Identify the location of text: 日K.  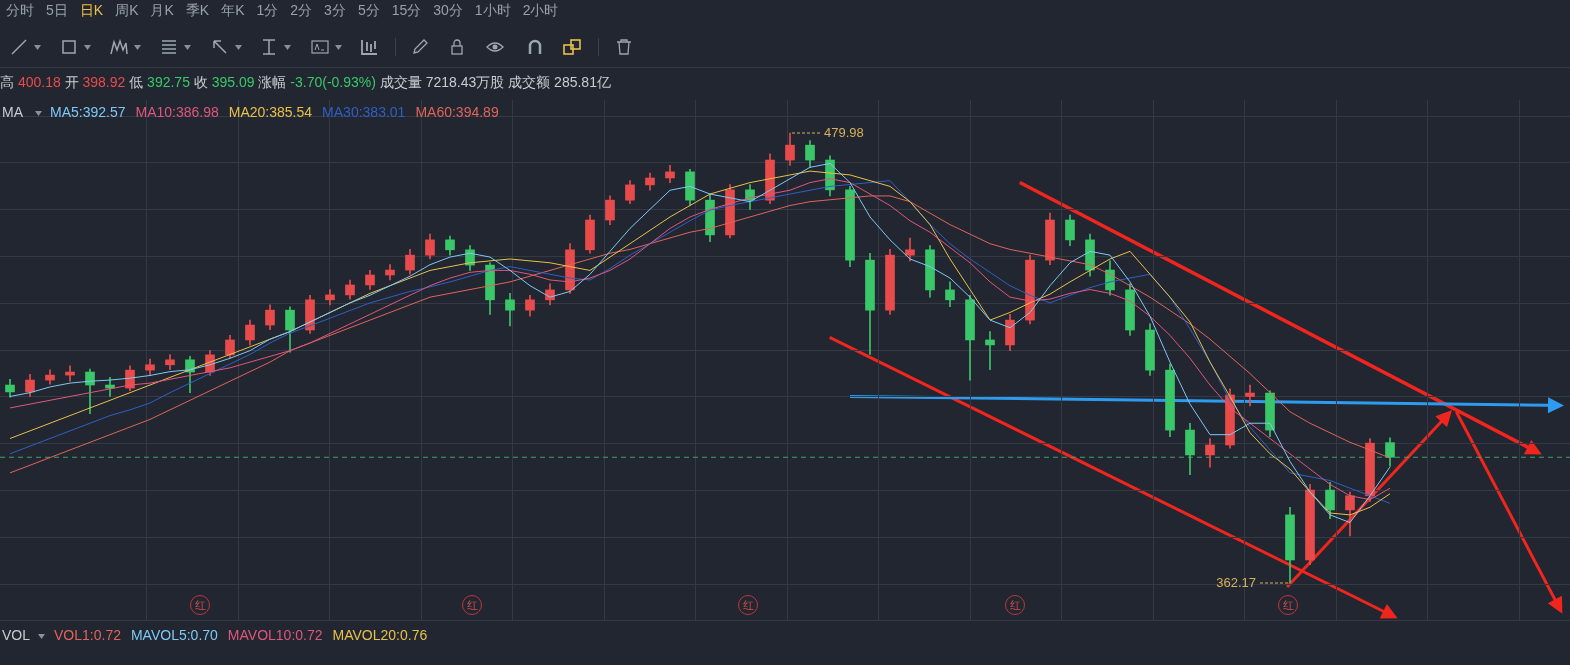
(91, 11).